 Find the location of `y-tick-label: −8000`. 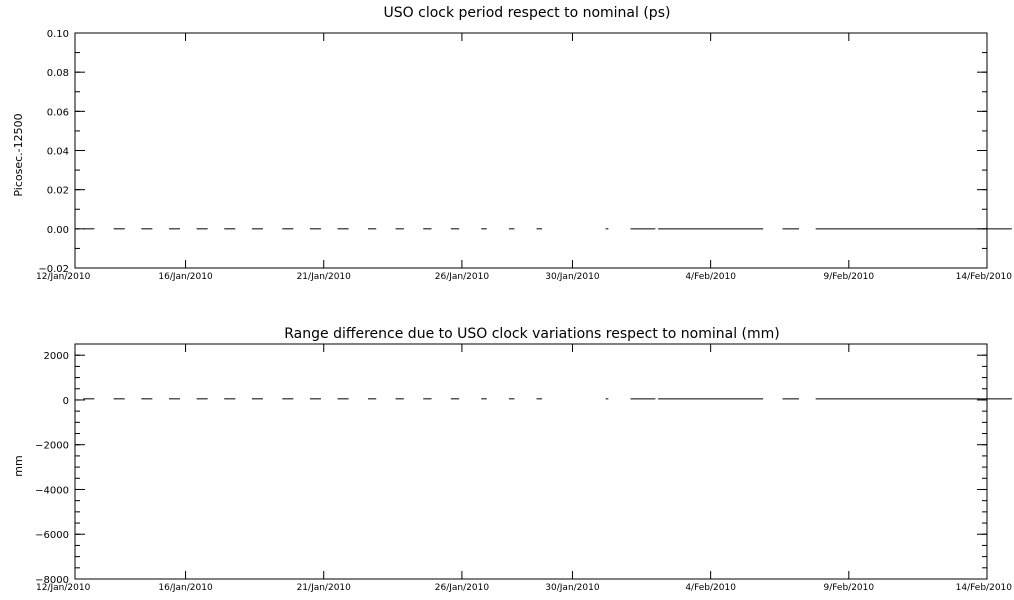

y-tick-label: −8000 is located at coordinates (52, 580).